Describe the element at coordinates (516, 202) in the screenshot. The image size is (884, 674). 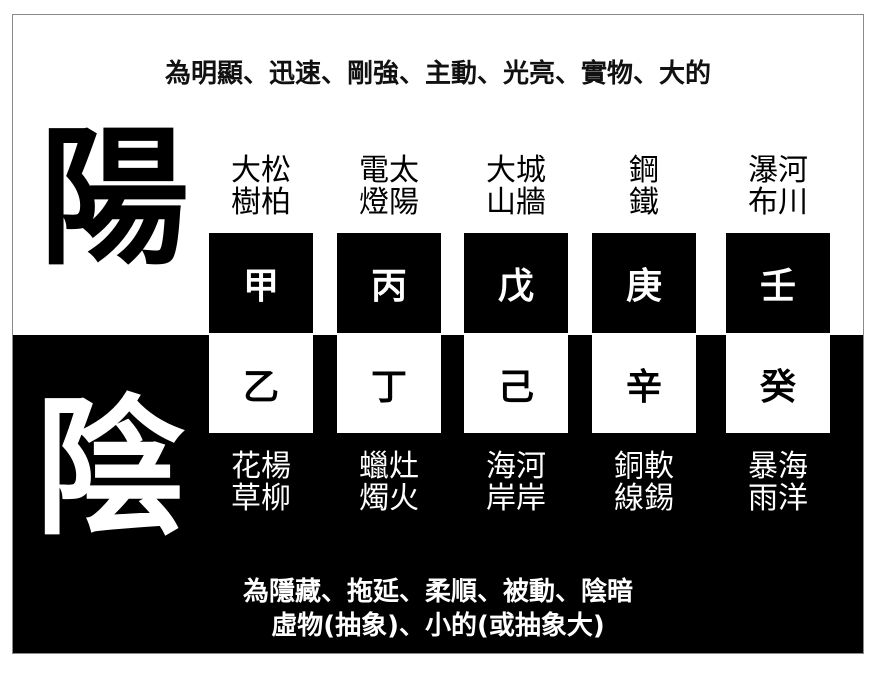
I see `yang-example-line: 山牆` at that location.